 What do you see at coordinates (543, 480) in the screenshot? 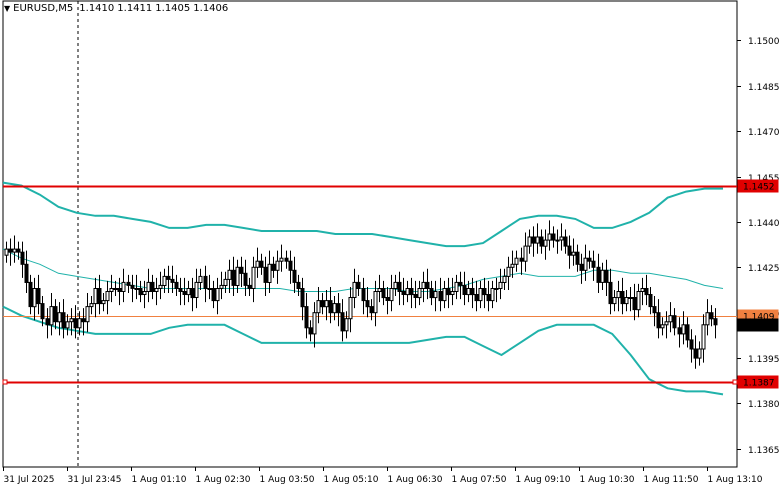
I see `time-tick-label: 1 Aug 09:10` at bounding box center [543, 480].